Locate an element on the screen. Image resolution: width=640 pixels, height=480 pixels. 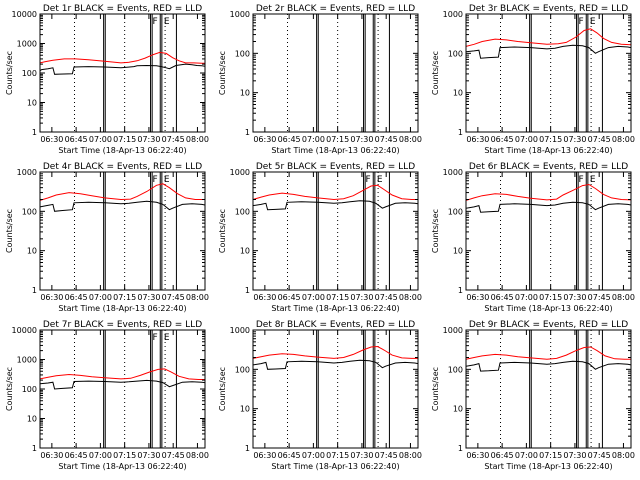
panel-title: Det 6r BLACK = Events, RED = LLD is located at coordinates (548, 167).